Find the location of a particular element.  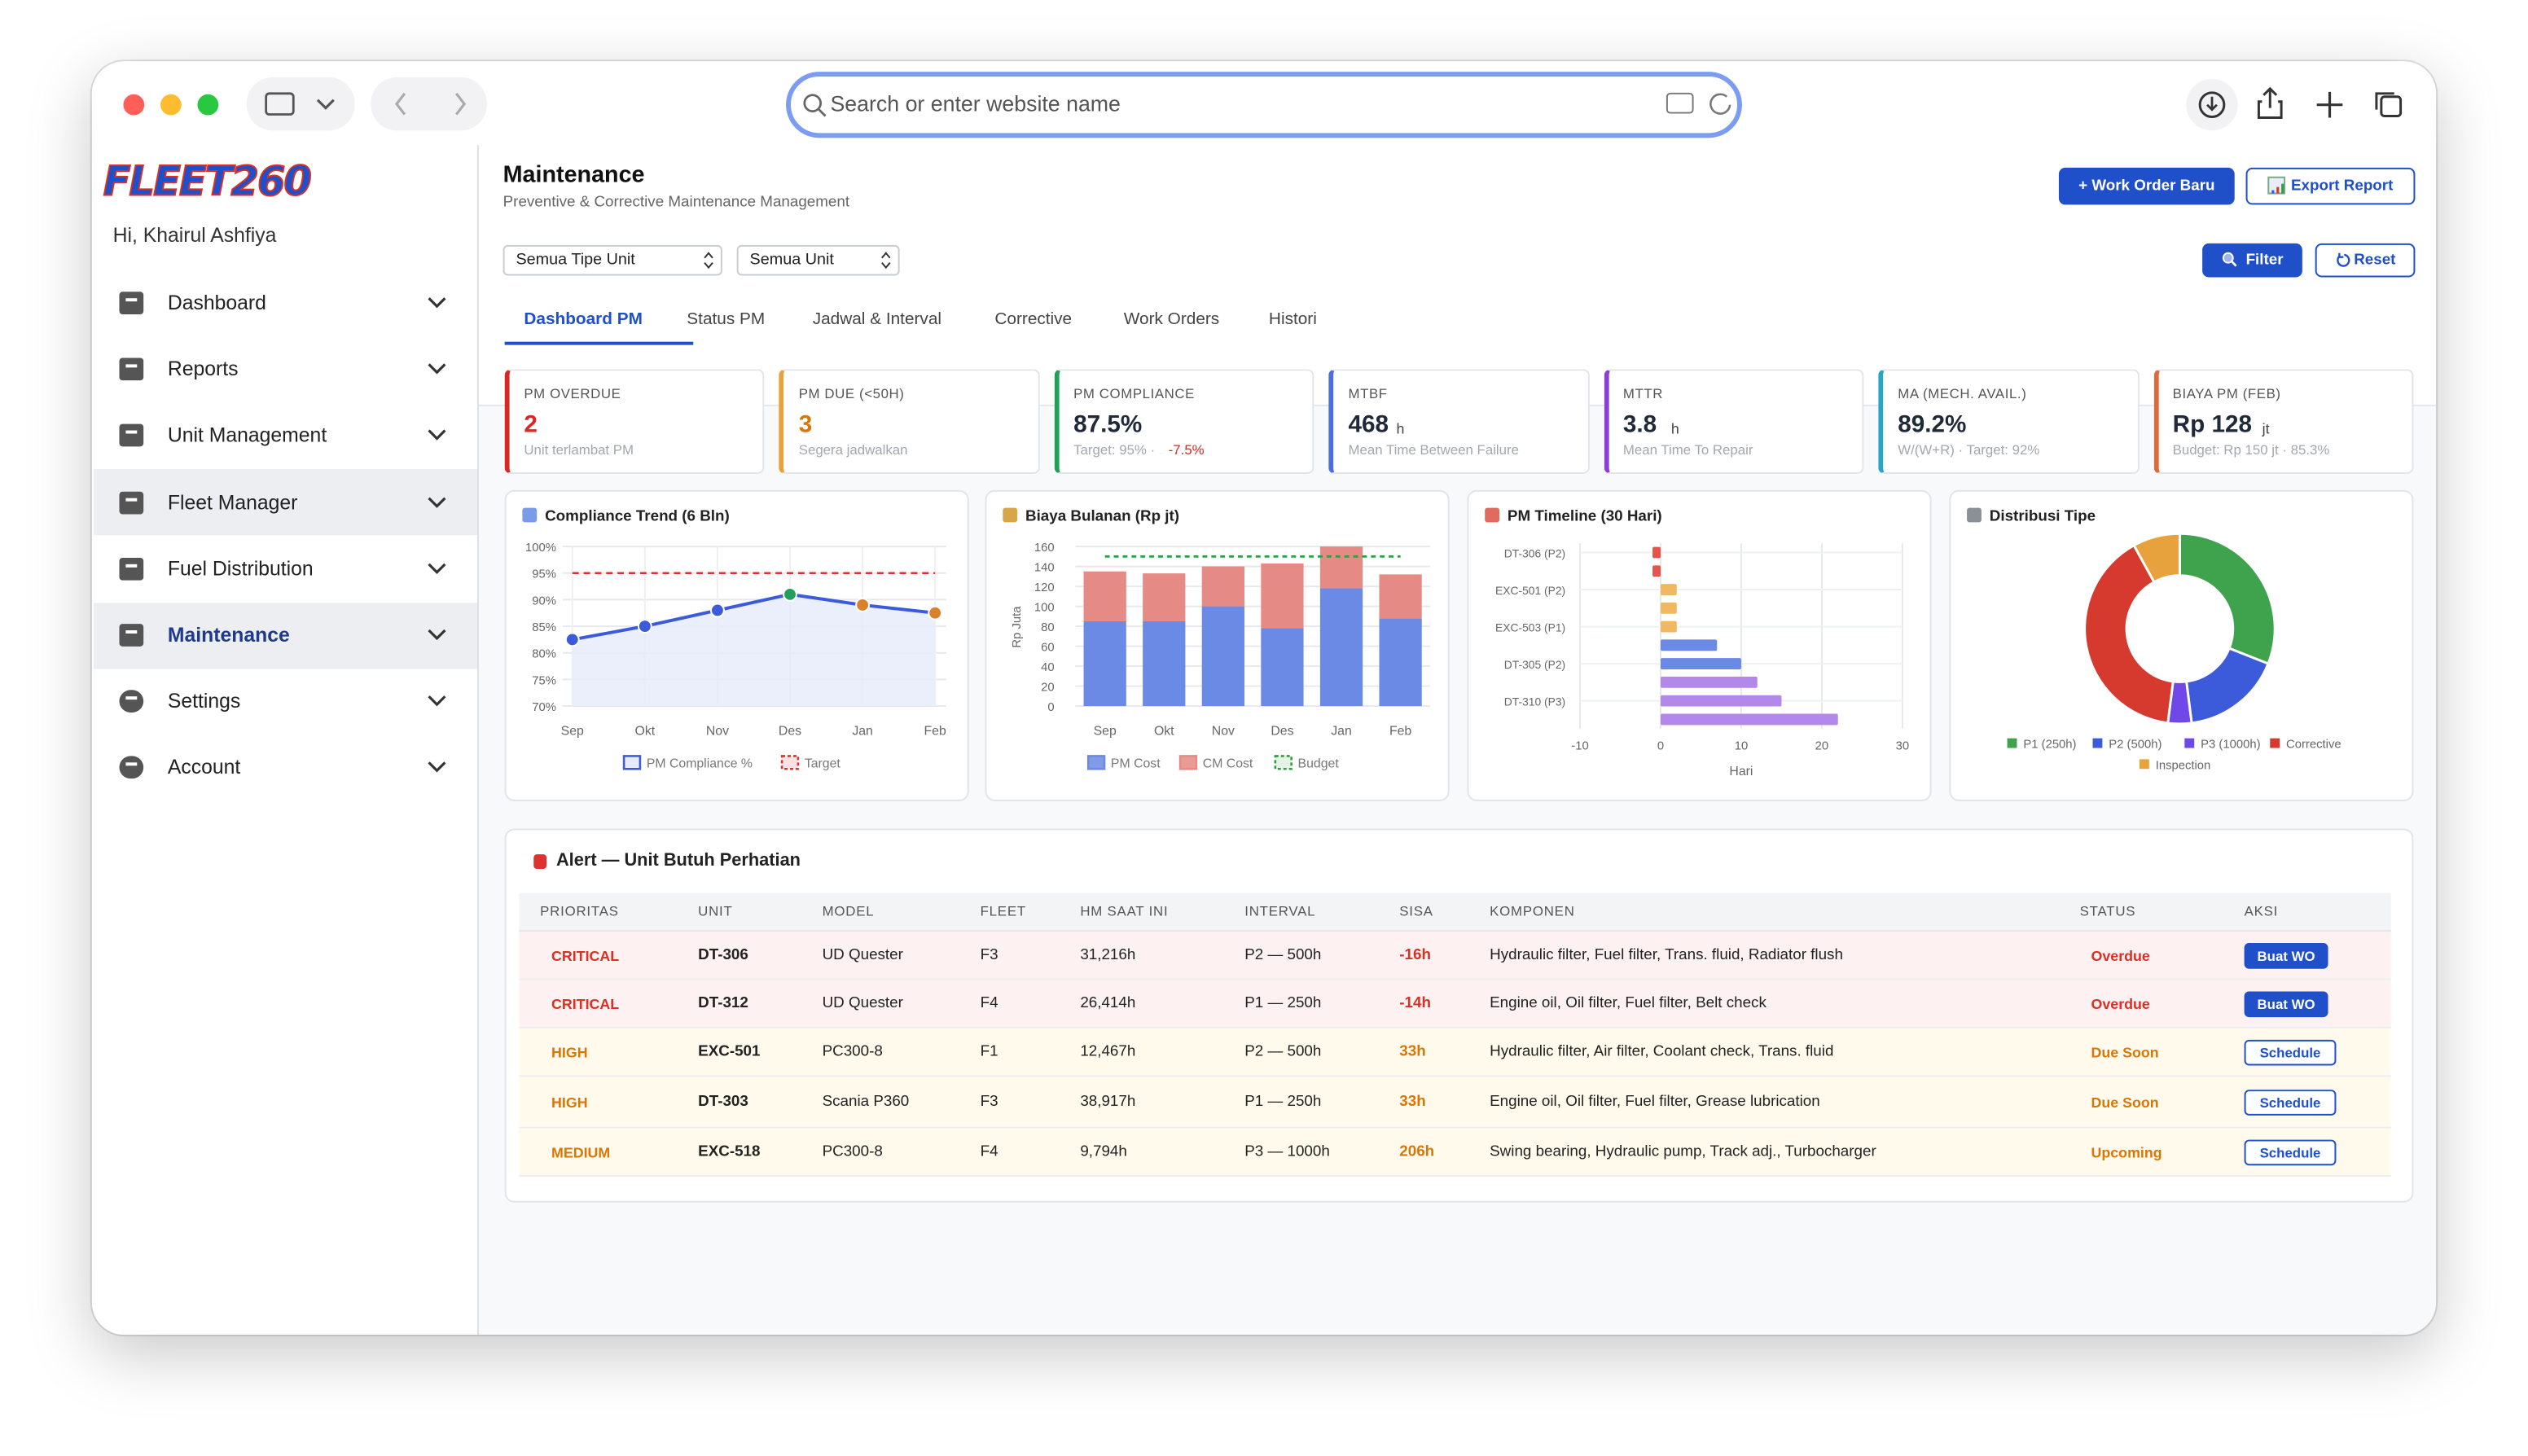

table-cell: Due Soon is located at coordinates (2125, 1102).